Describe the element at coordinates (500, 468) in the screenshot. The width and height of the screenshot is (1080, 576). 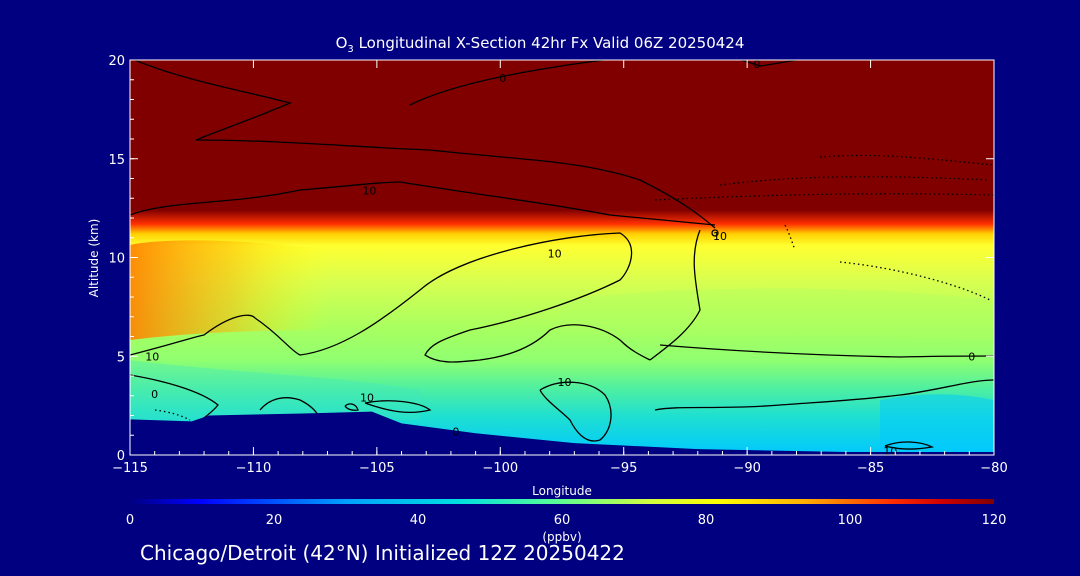
I see `x-tick-label: −100` at that location.